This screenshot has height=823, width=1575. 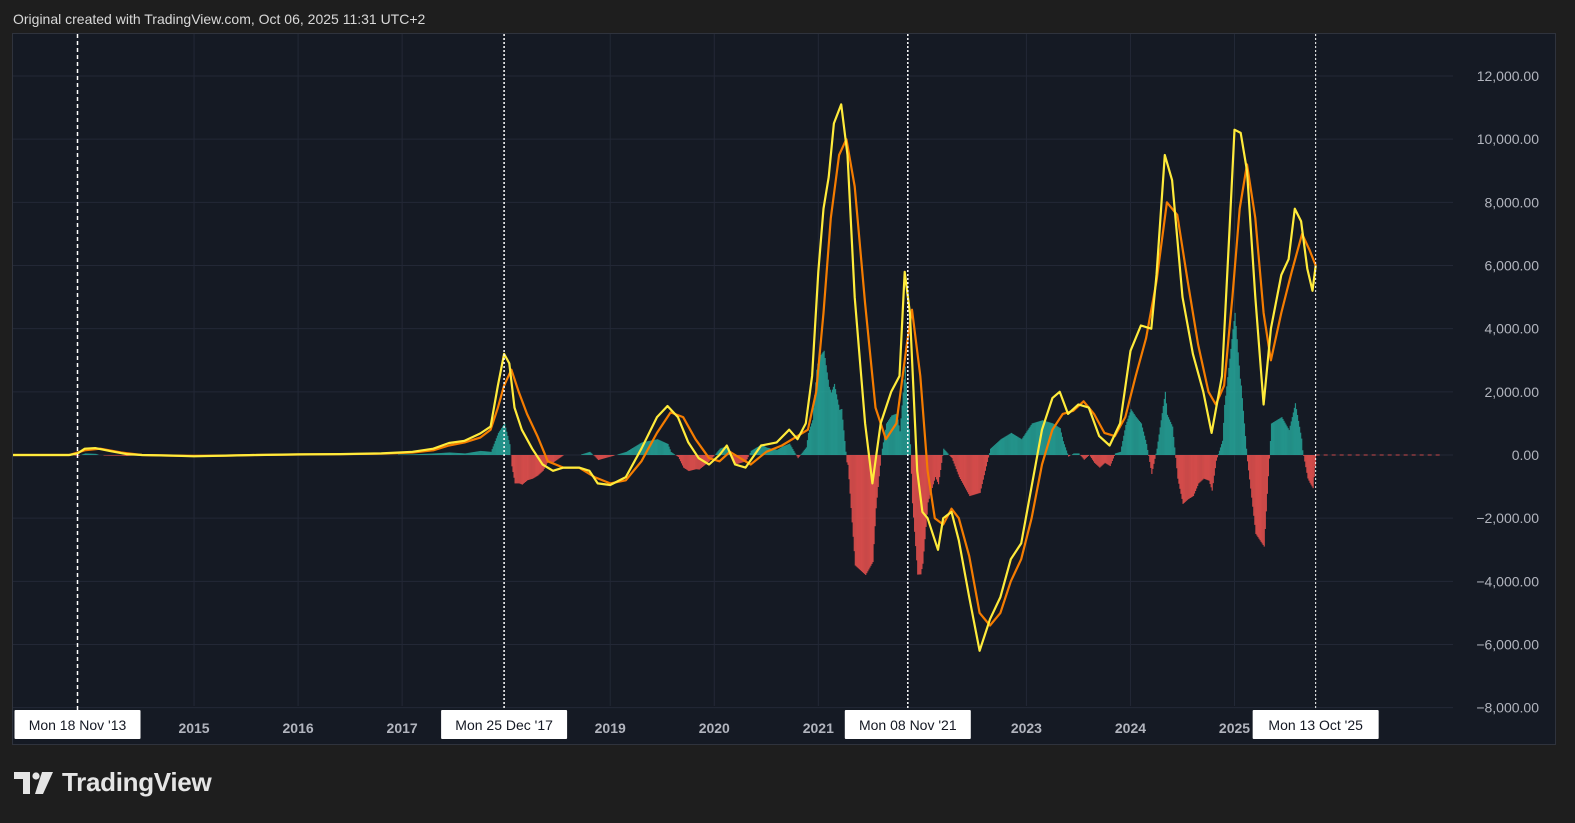 I want to click on x-tick-label: 2021, so click(x=818, y=728).